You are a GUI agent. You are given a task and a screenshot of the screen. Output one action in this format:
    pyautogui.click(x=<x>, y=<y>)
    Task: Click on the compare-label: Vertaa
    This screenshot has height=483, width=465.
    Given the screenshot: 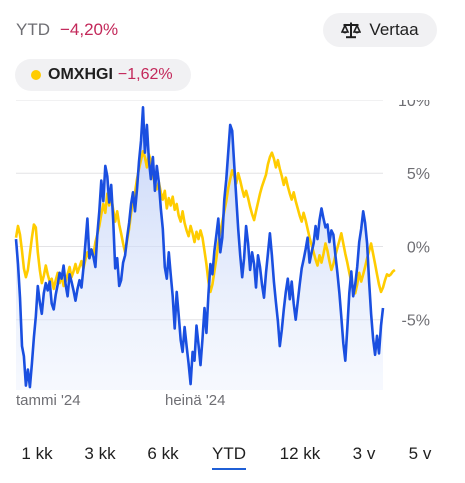 What is the action you would take?
    pyautogui.click(x=394, y=29)
    